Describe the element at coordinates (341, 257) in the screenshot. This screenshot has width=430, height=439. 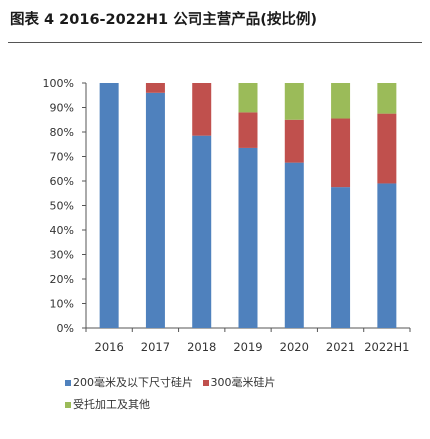
I see `bar-segment-2021-s0` at that location.